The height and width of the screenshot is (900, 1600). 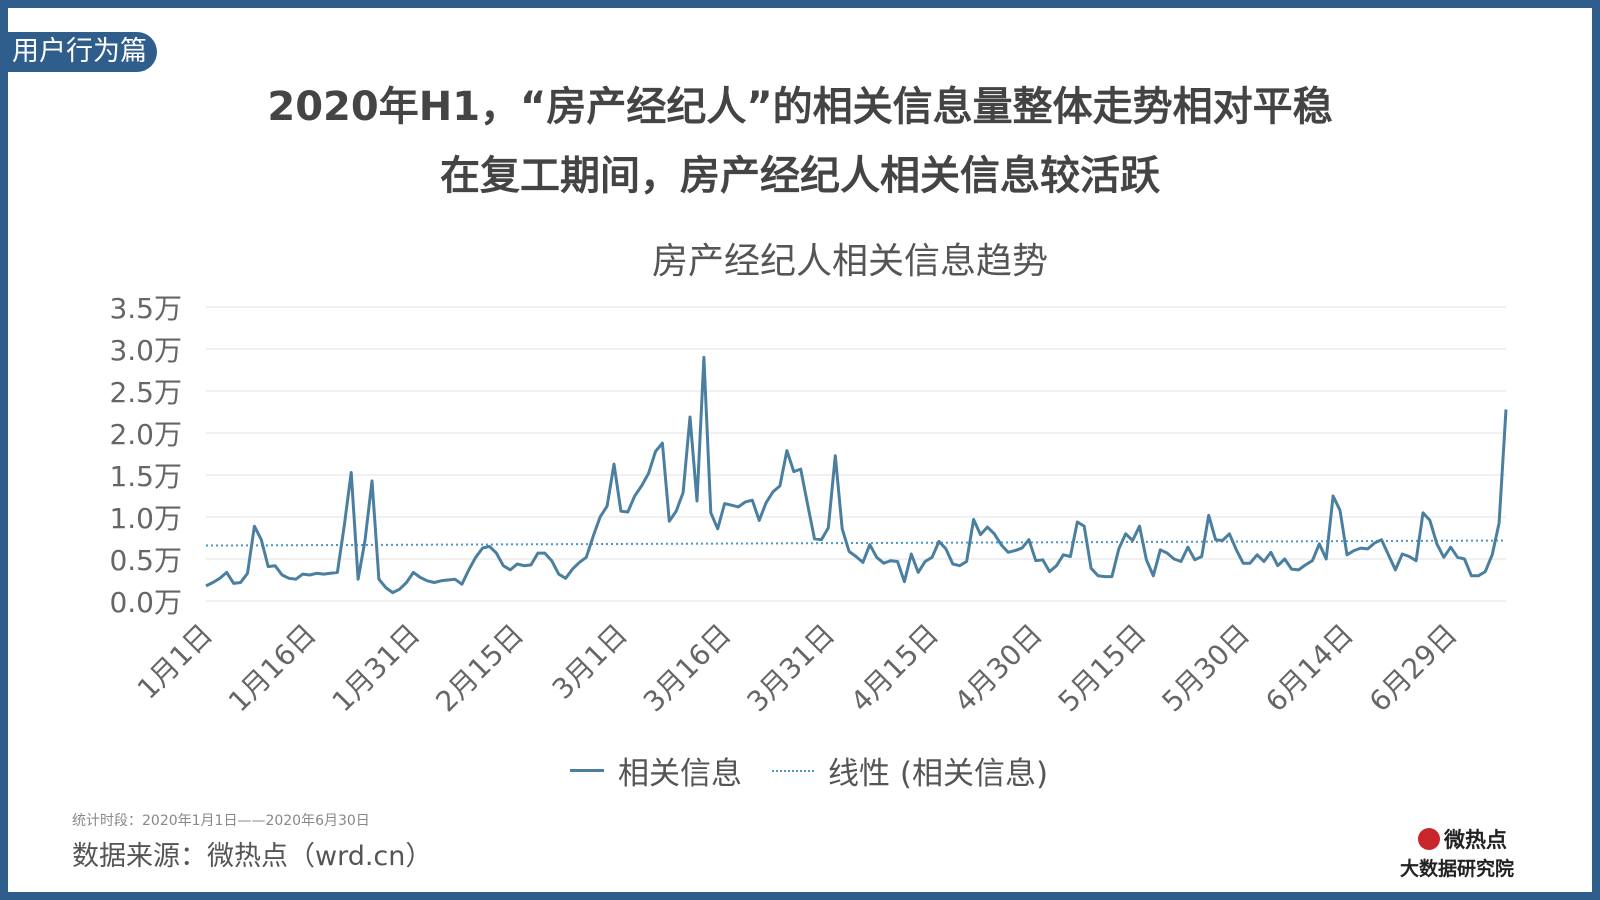 I want to click on x-tick-label: 3月1日, so click(x=590, y=662).